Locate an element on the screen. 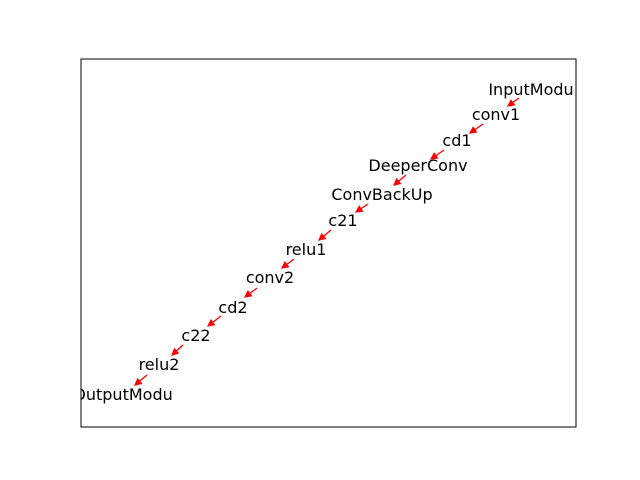 This screenshot has height=480, width=640. node-label-relu1: relu1 is located at coordinates (306, 249).